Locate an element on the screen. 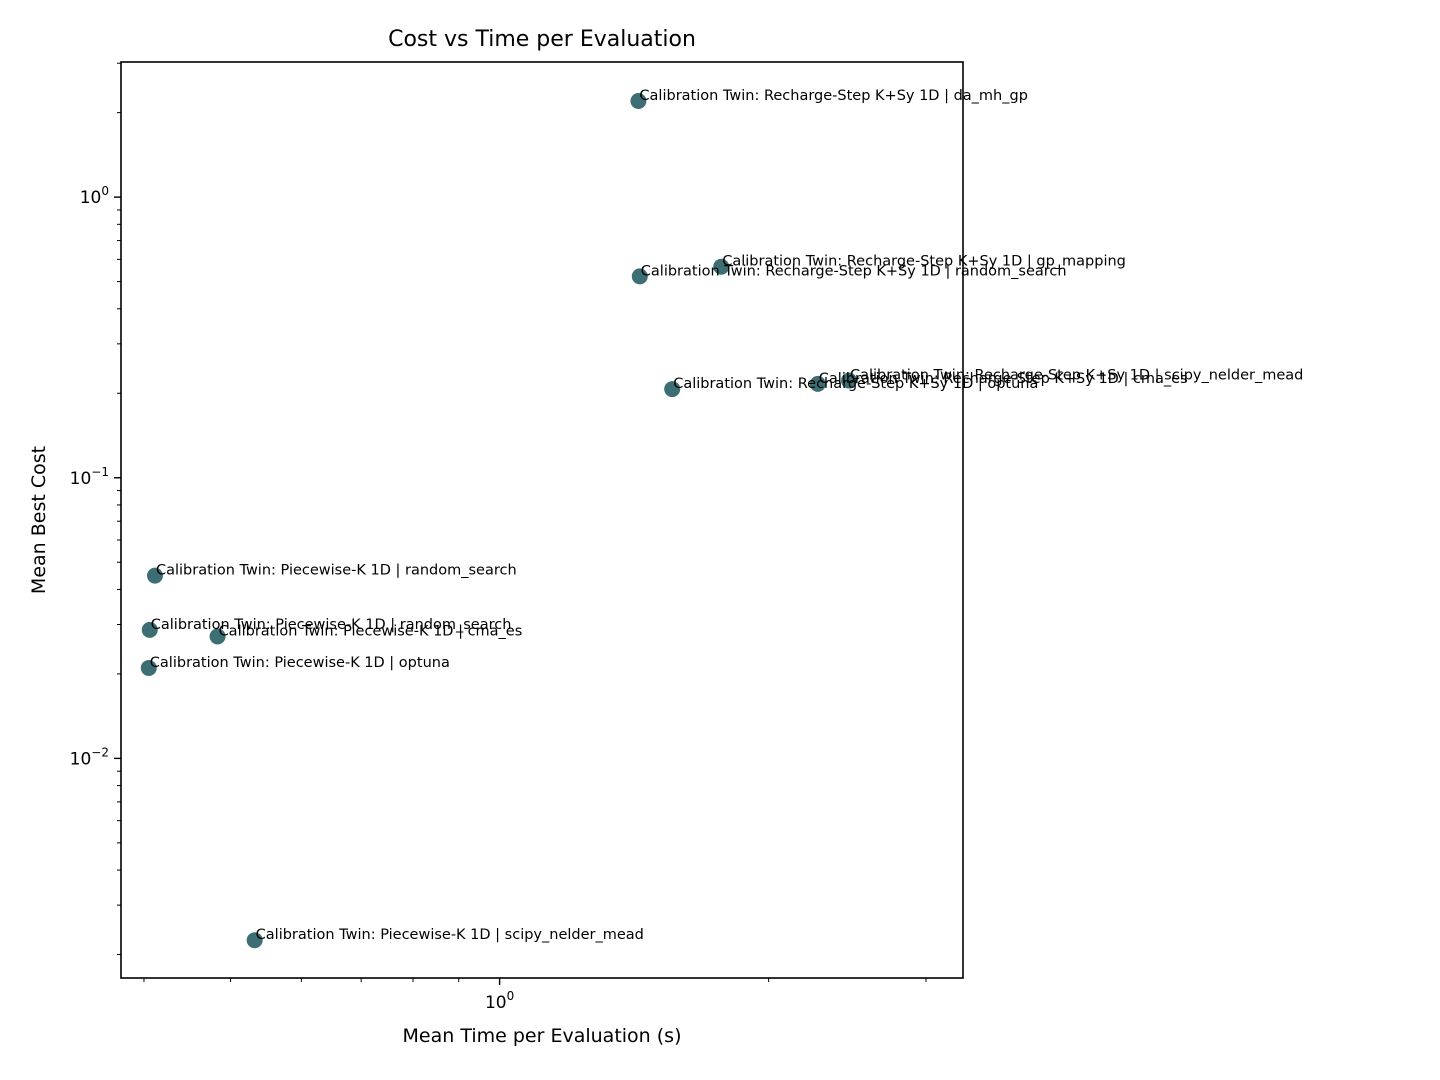  chart-title: Cost vs Time per Evaluation is located at coordinates (542, 39).